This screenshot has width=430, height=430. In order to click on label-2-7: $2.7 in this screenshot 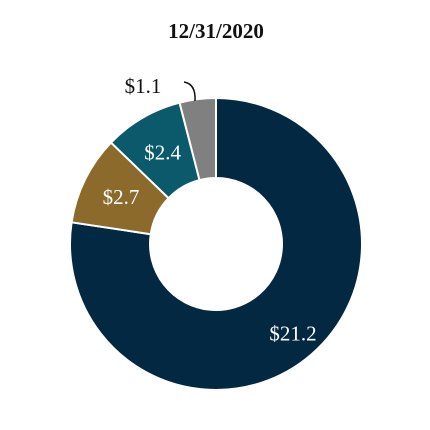, I will do `click(121, 197)`.